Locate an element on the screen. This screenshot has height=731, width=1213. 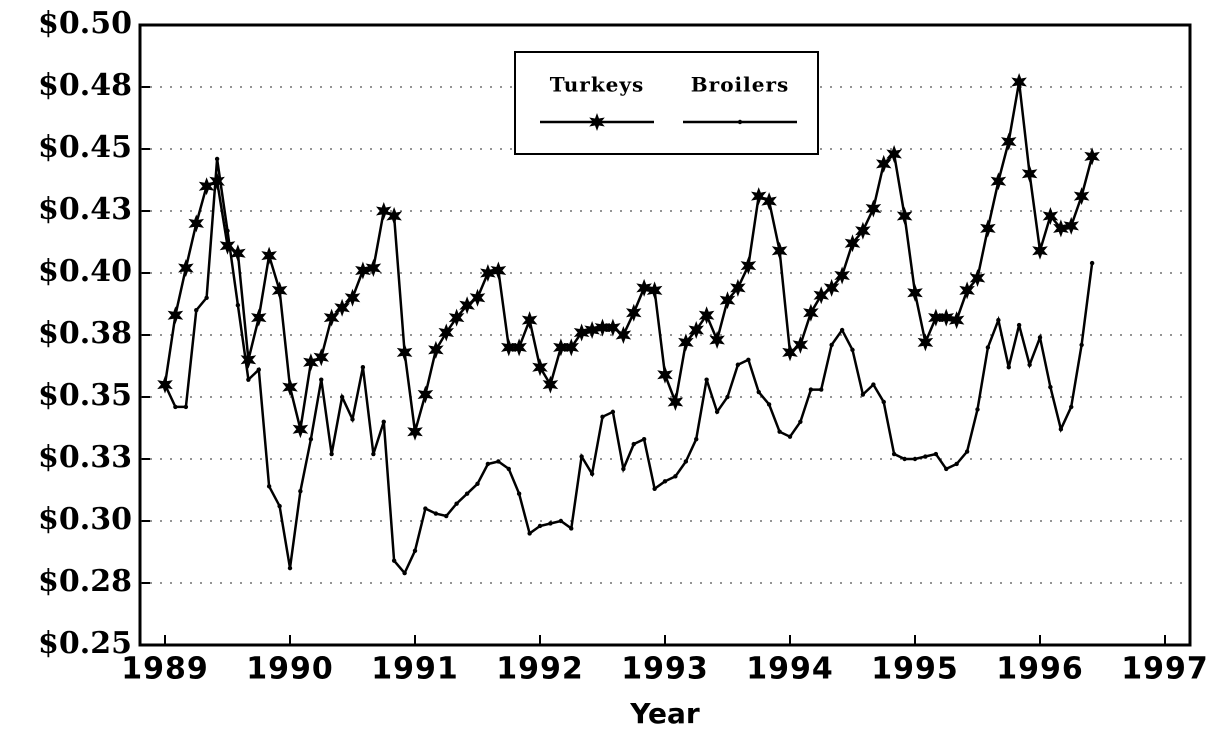
x-tick-label: 1990 is located at coordinates (290, 669).